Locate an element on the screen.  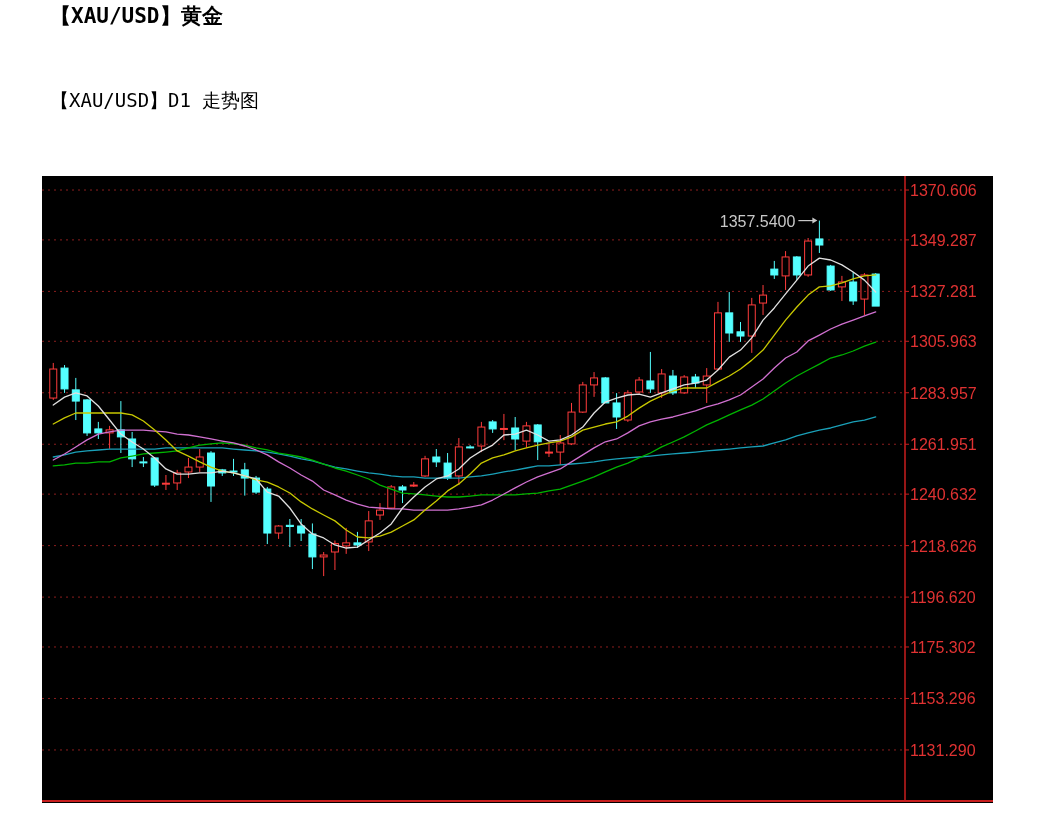
subtitle: 【XAU/USD】D1 走势图 is located at coordinates (155, 100).